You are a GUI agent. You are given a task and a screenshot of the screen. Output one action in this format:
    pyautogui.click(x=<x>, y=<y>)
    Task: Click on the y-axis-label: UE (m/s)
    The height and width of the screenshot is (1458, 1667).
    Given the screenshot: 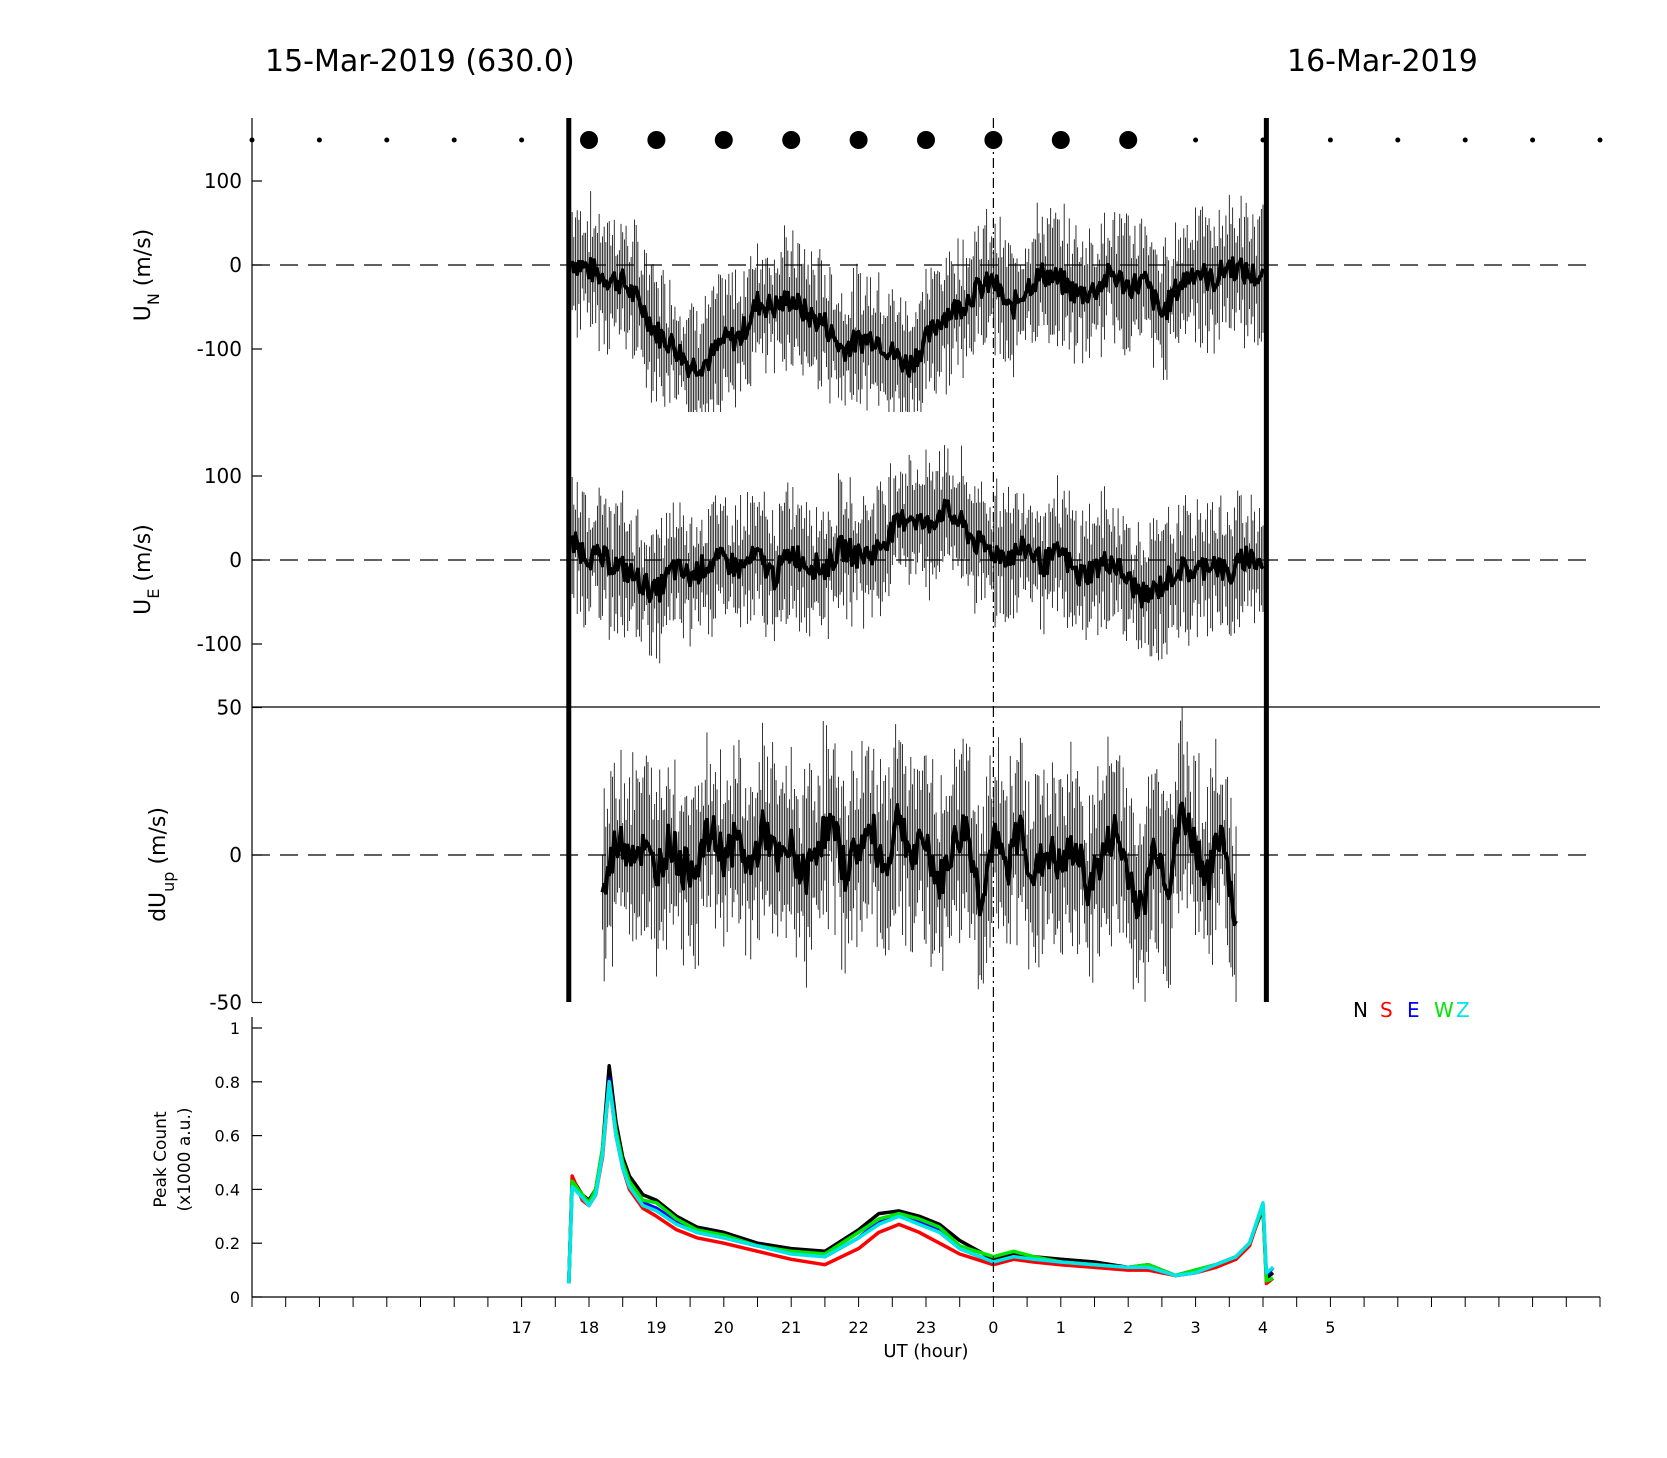 What is the action you would take?
    pyautogui.click(x=147, y=569)
    